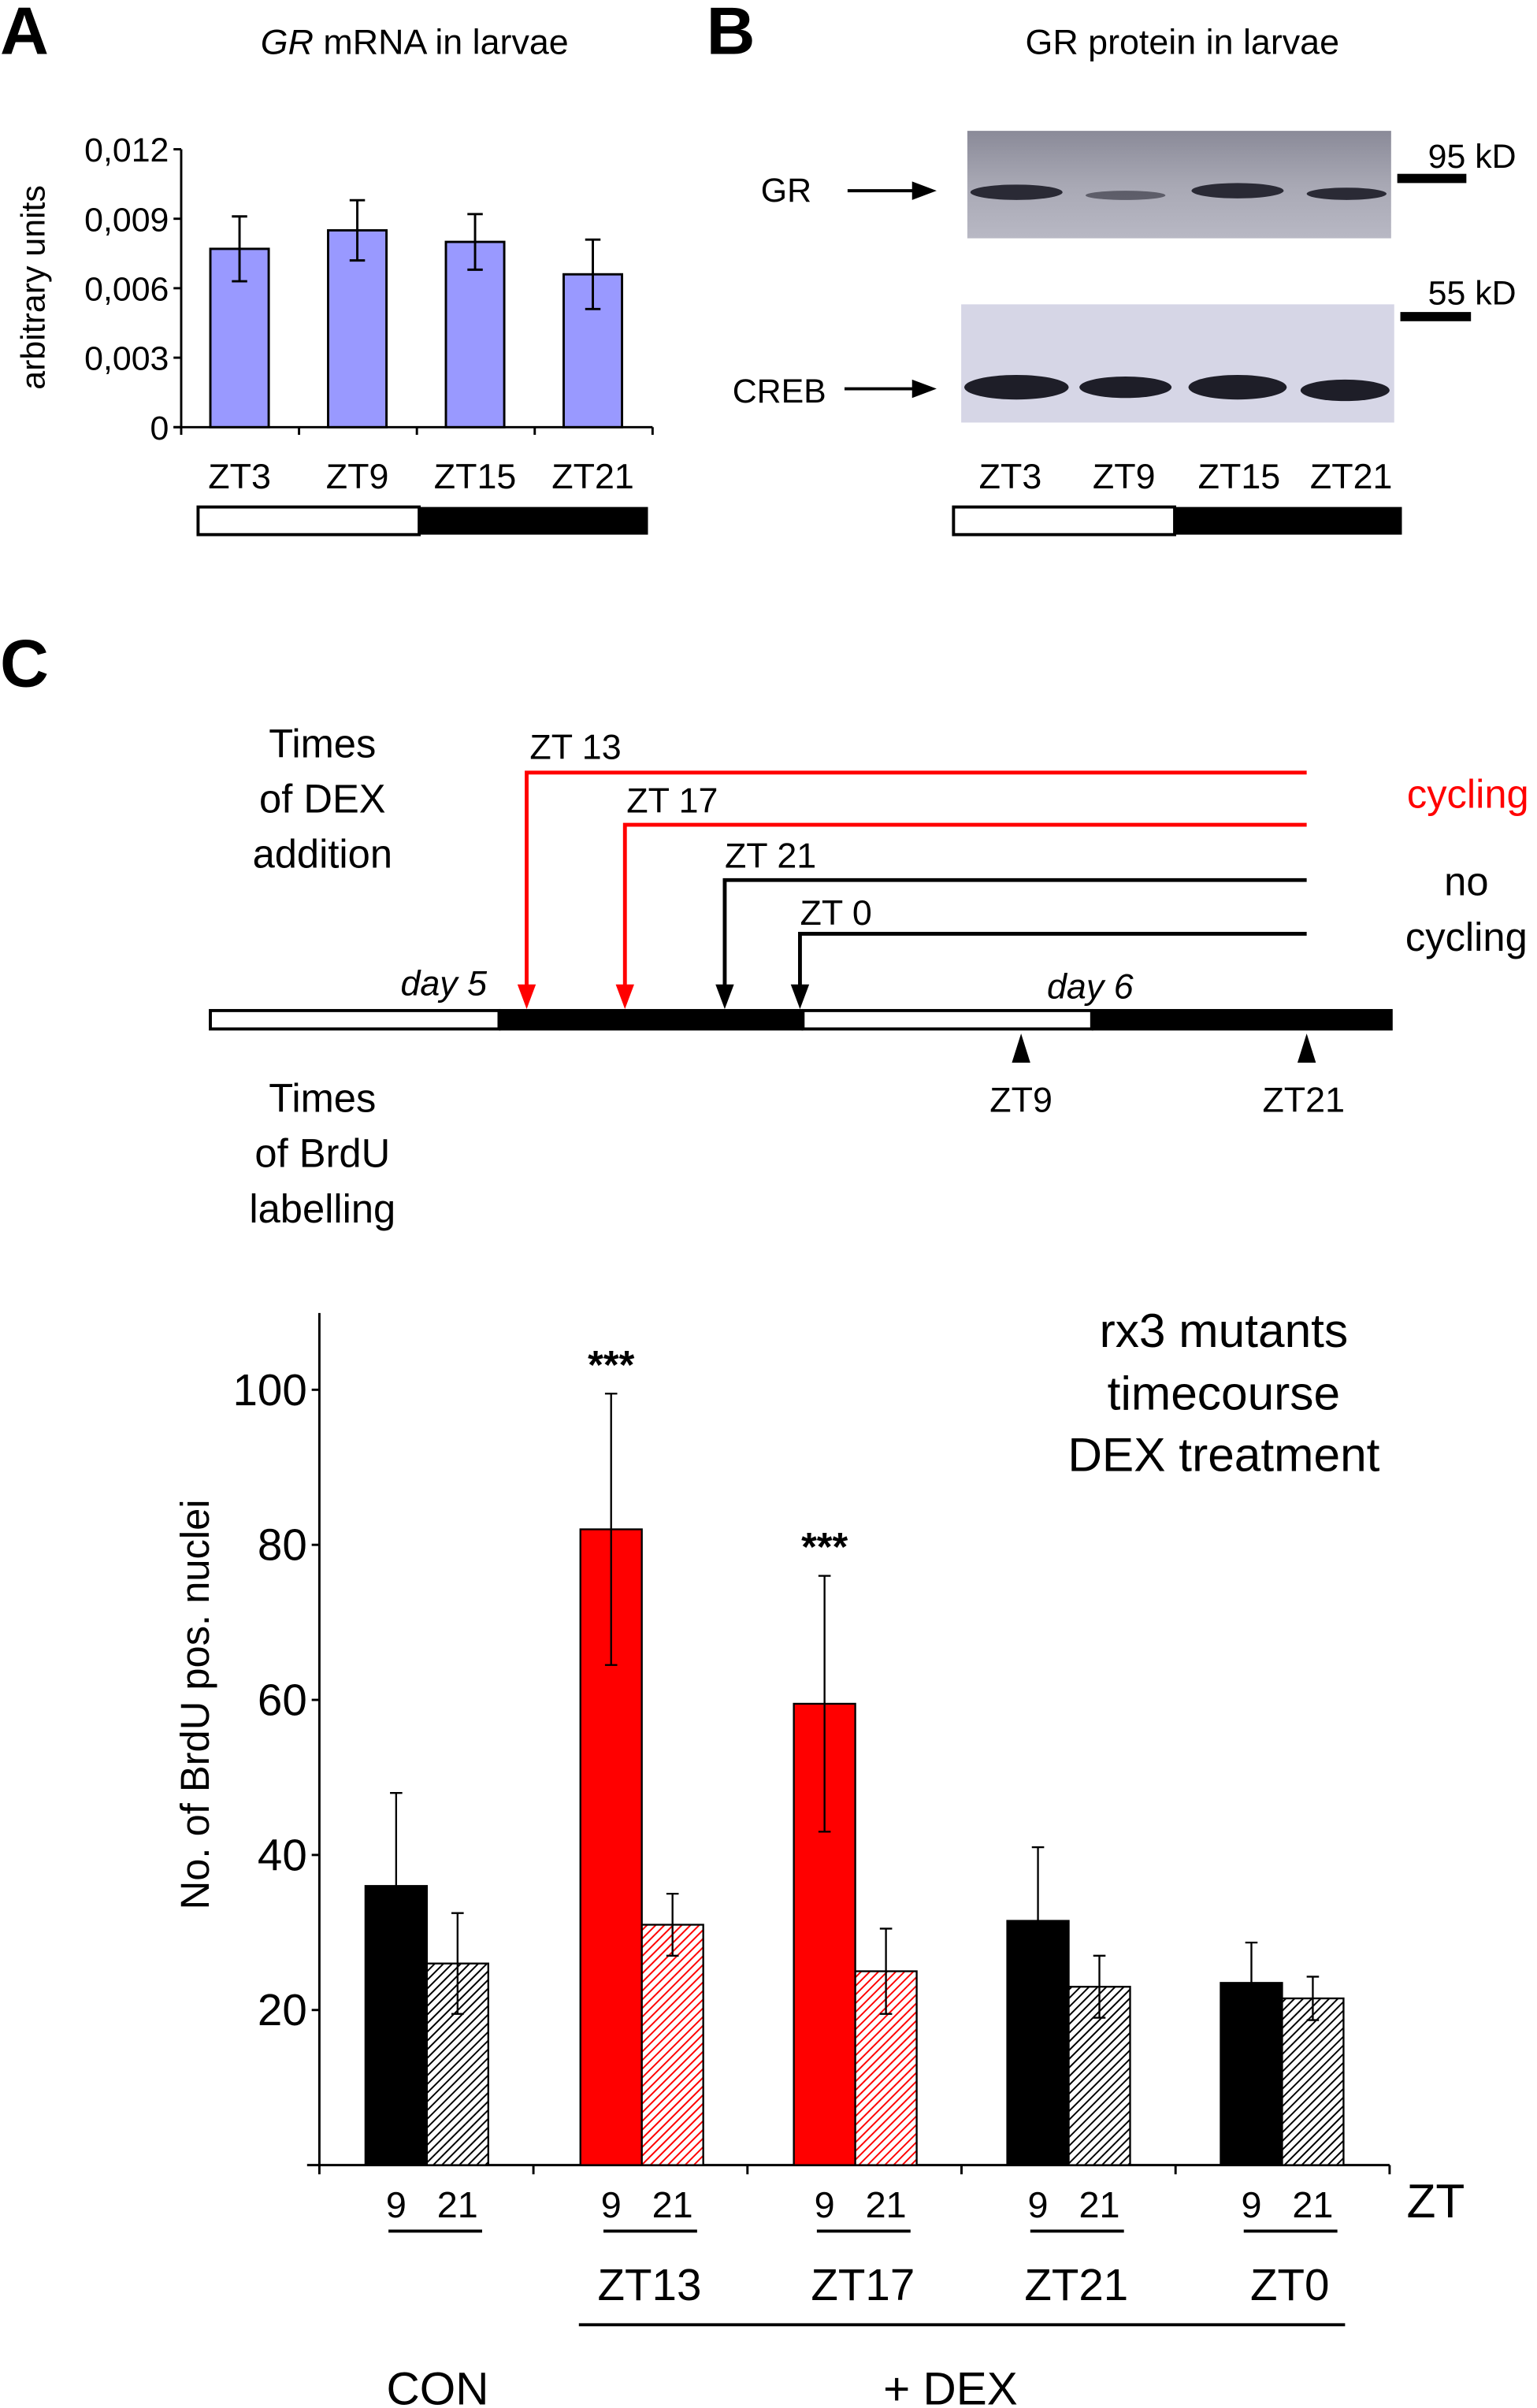 The width and height of the screenshot is (1537, 2408). I want to click on title-line: rx3 mutants, so click(1225, 1330).